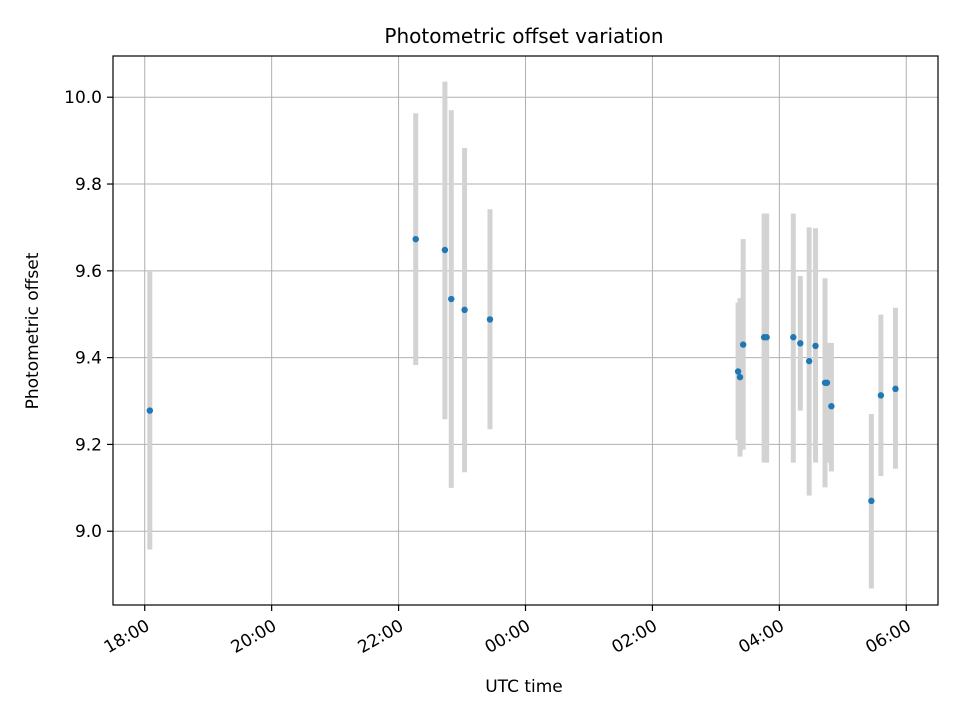 The image size is (960, 720). Describe the element at coordinates (88, 315) in the screenshot. I see `y-axis-ticks: 9.0 9.2 9.4 9.6 9.8 10.0` at that location.